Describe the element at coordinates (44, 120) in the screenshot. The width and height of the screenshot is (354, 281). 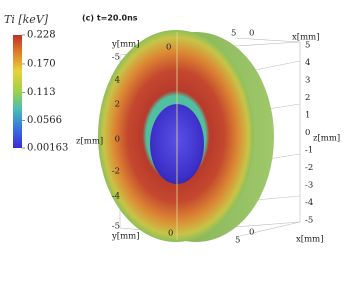
I see `colorbar-tick-label: 0.0566` at that location.